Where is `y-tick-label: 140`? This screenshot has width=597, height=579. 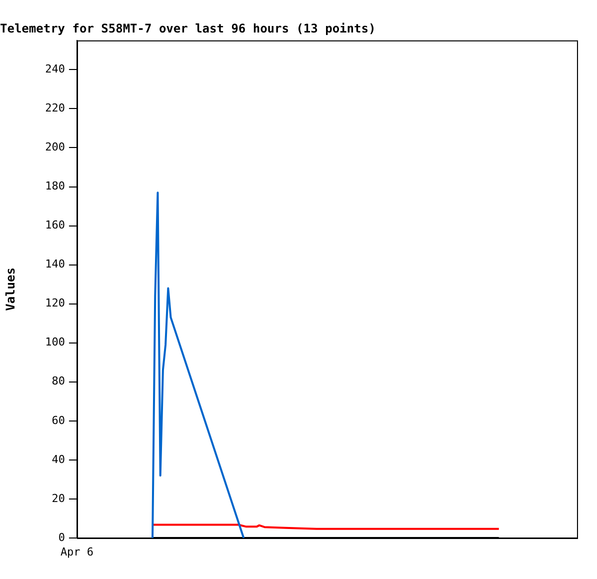
y-tick-label: 140 is located at coordinates (55, 264).